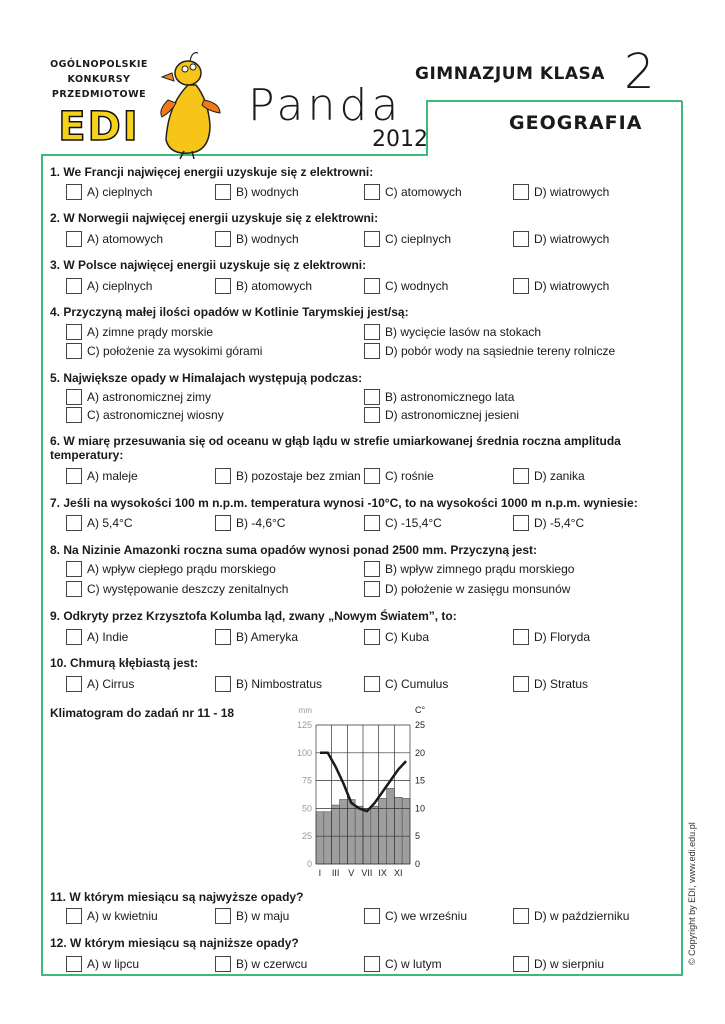  I want to click on answer-option: A) maleje, so click(102, 475).